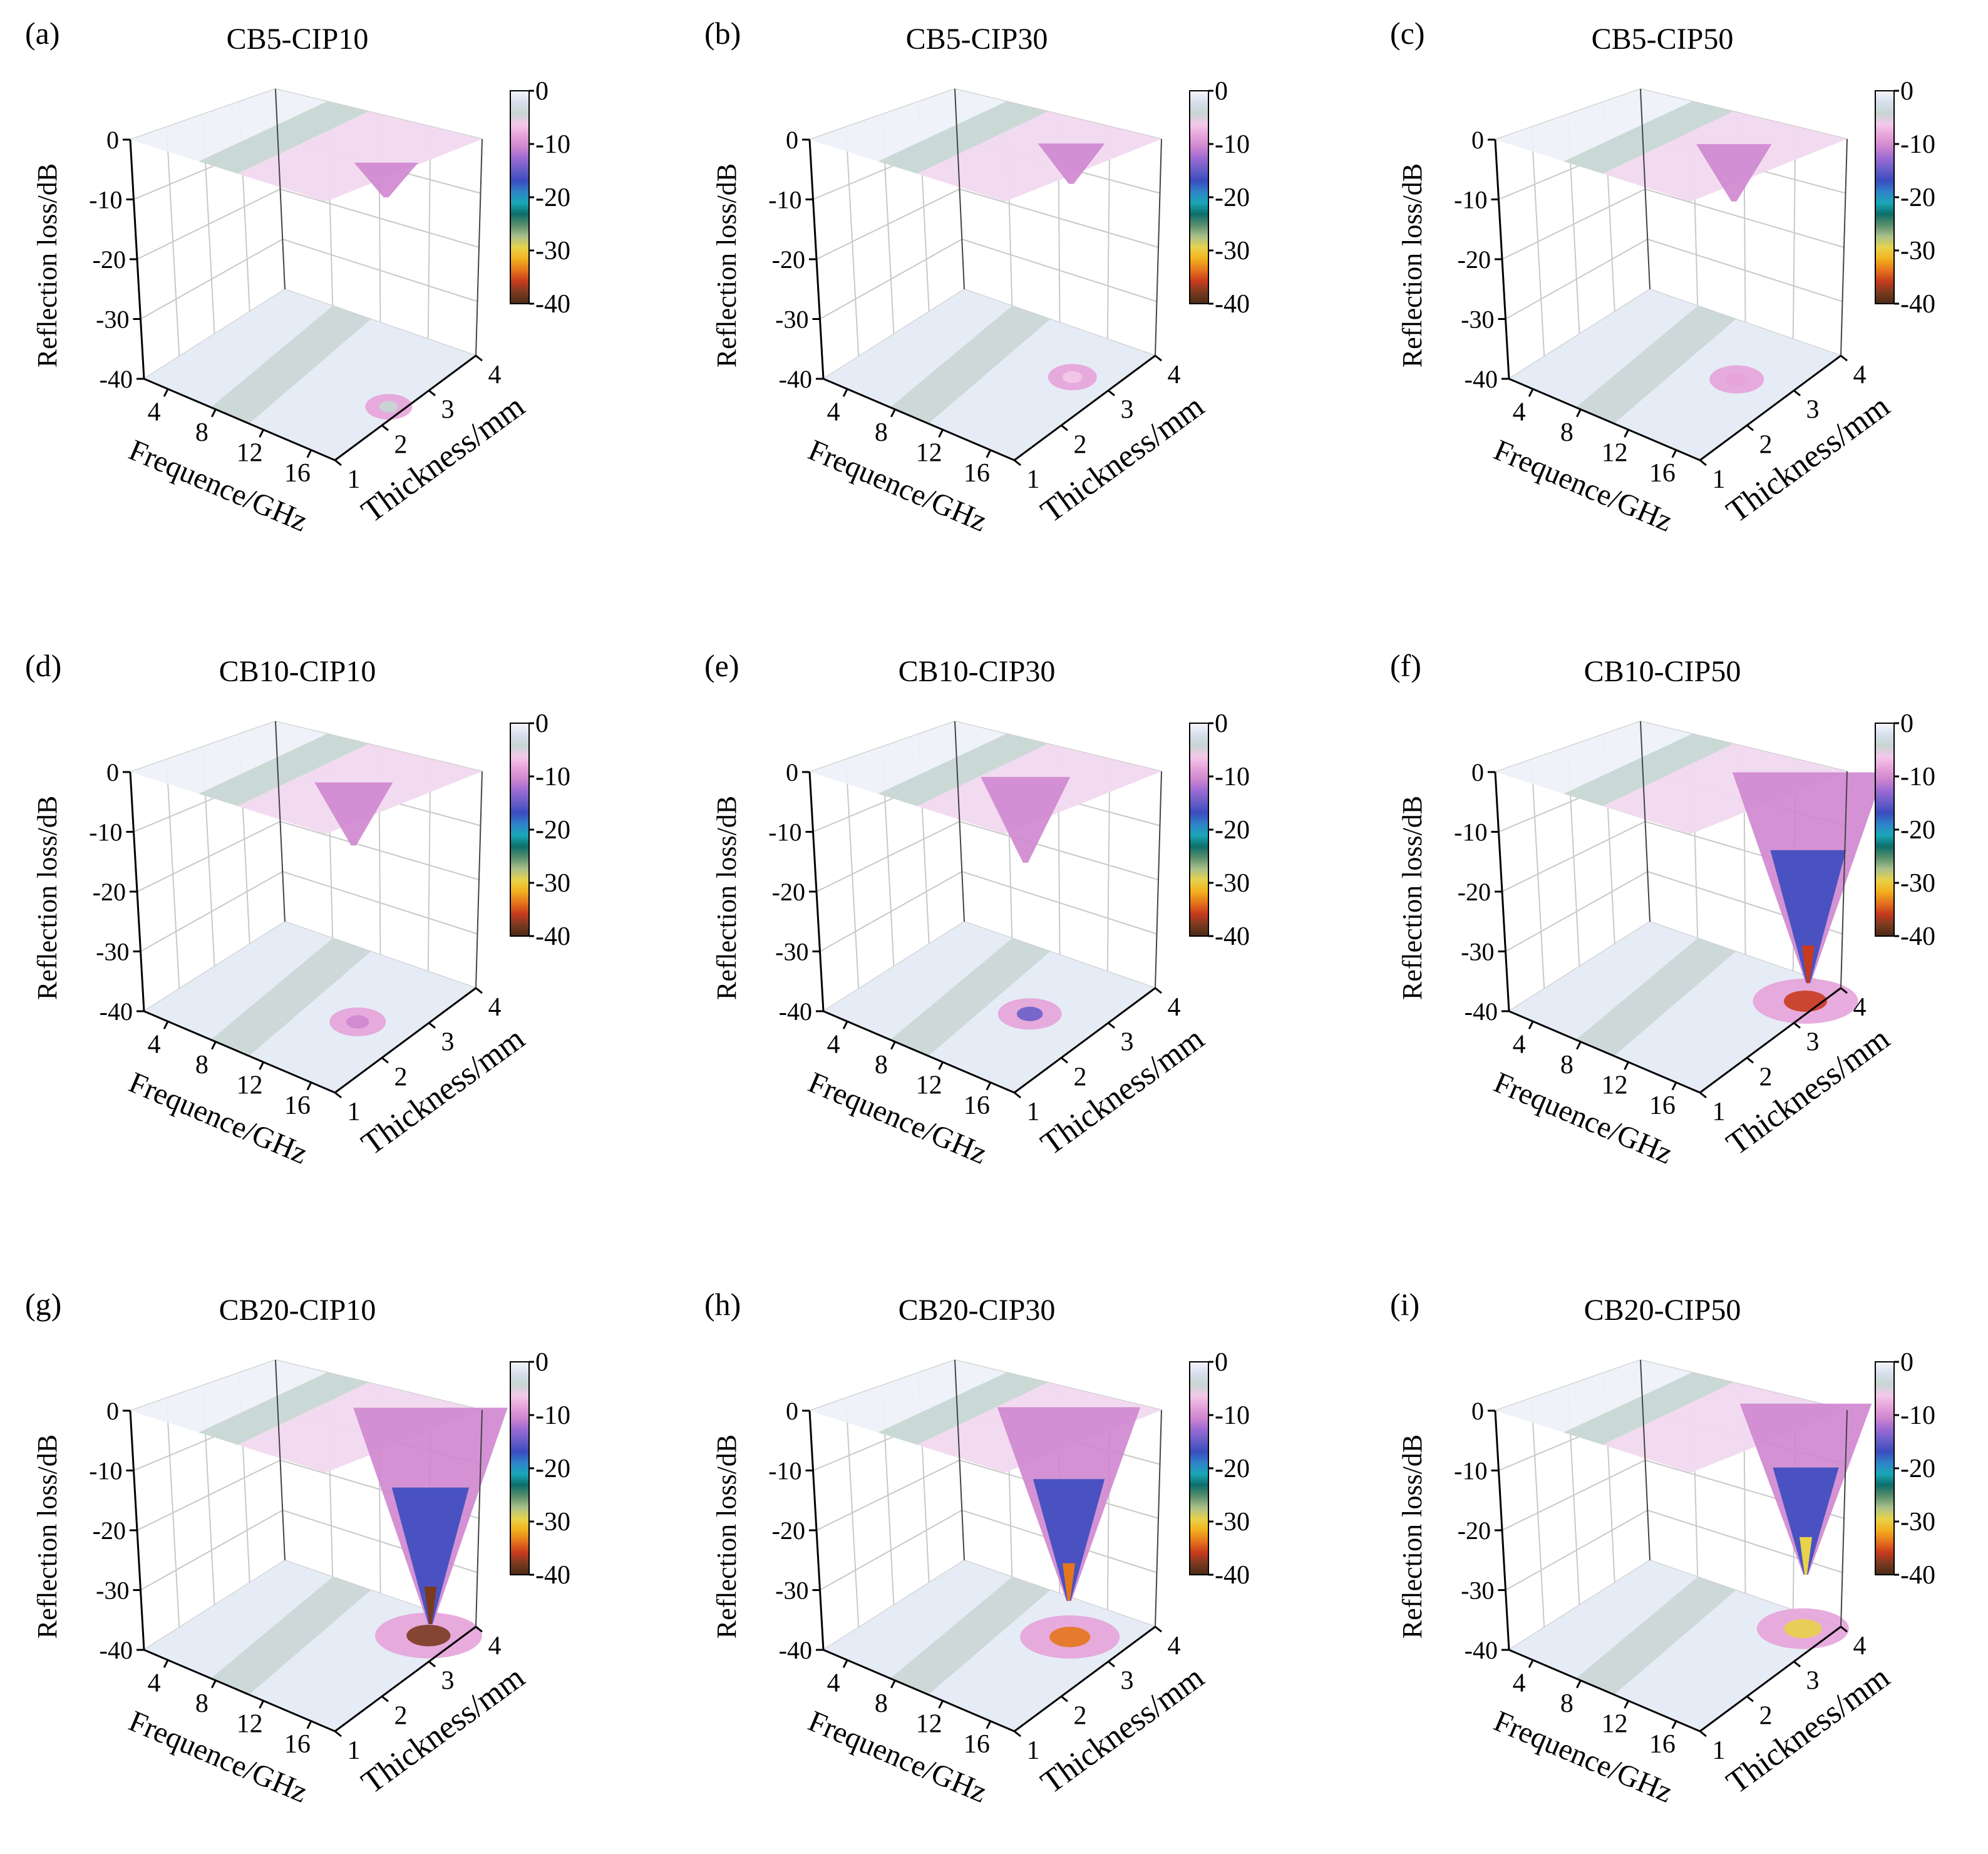  What do you see at coordinates (553, 1575) in the screenshot?
I see `colorbar-tick-label: -40` at bounding box center [553, 1575].